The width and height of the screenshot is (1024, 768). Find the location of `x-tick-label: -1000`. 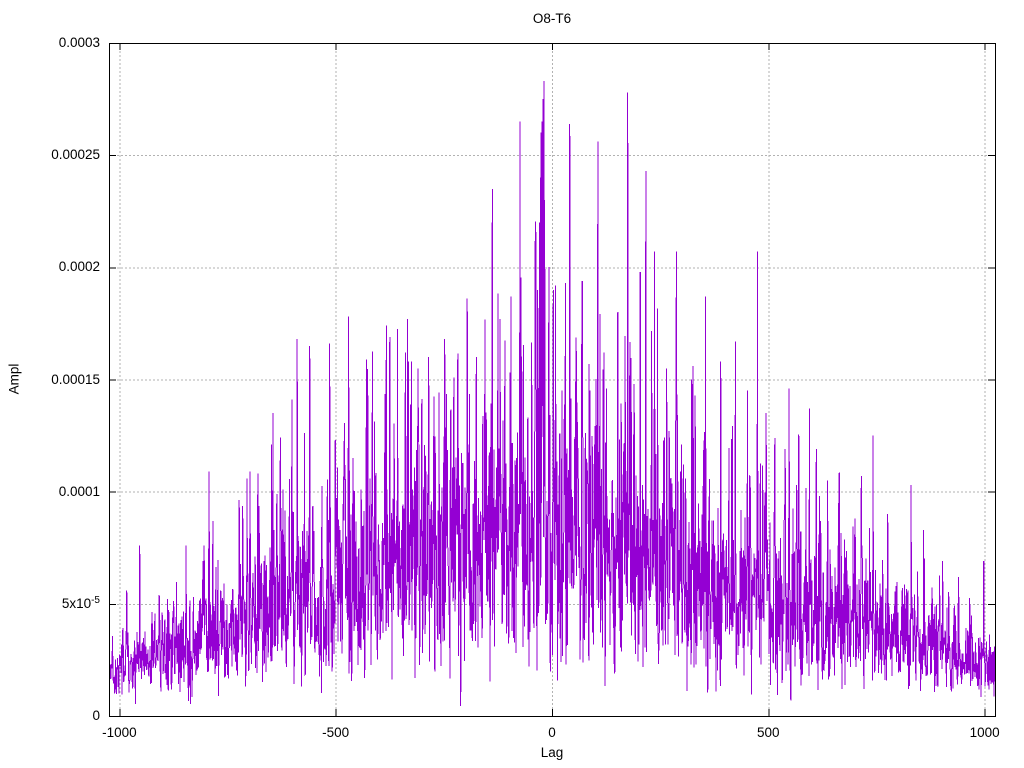

x-tick-label: -1000 is located at coordinates (119, 732).